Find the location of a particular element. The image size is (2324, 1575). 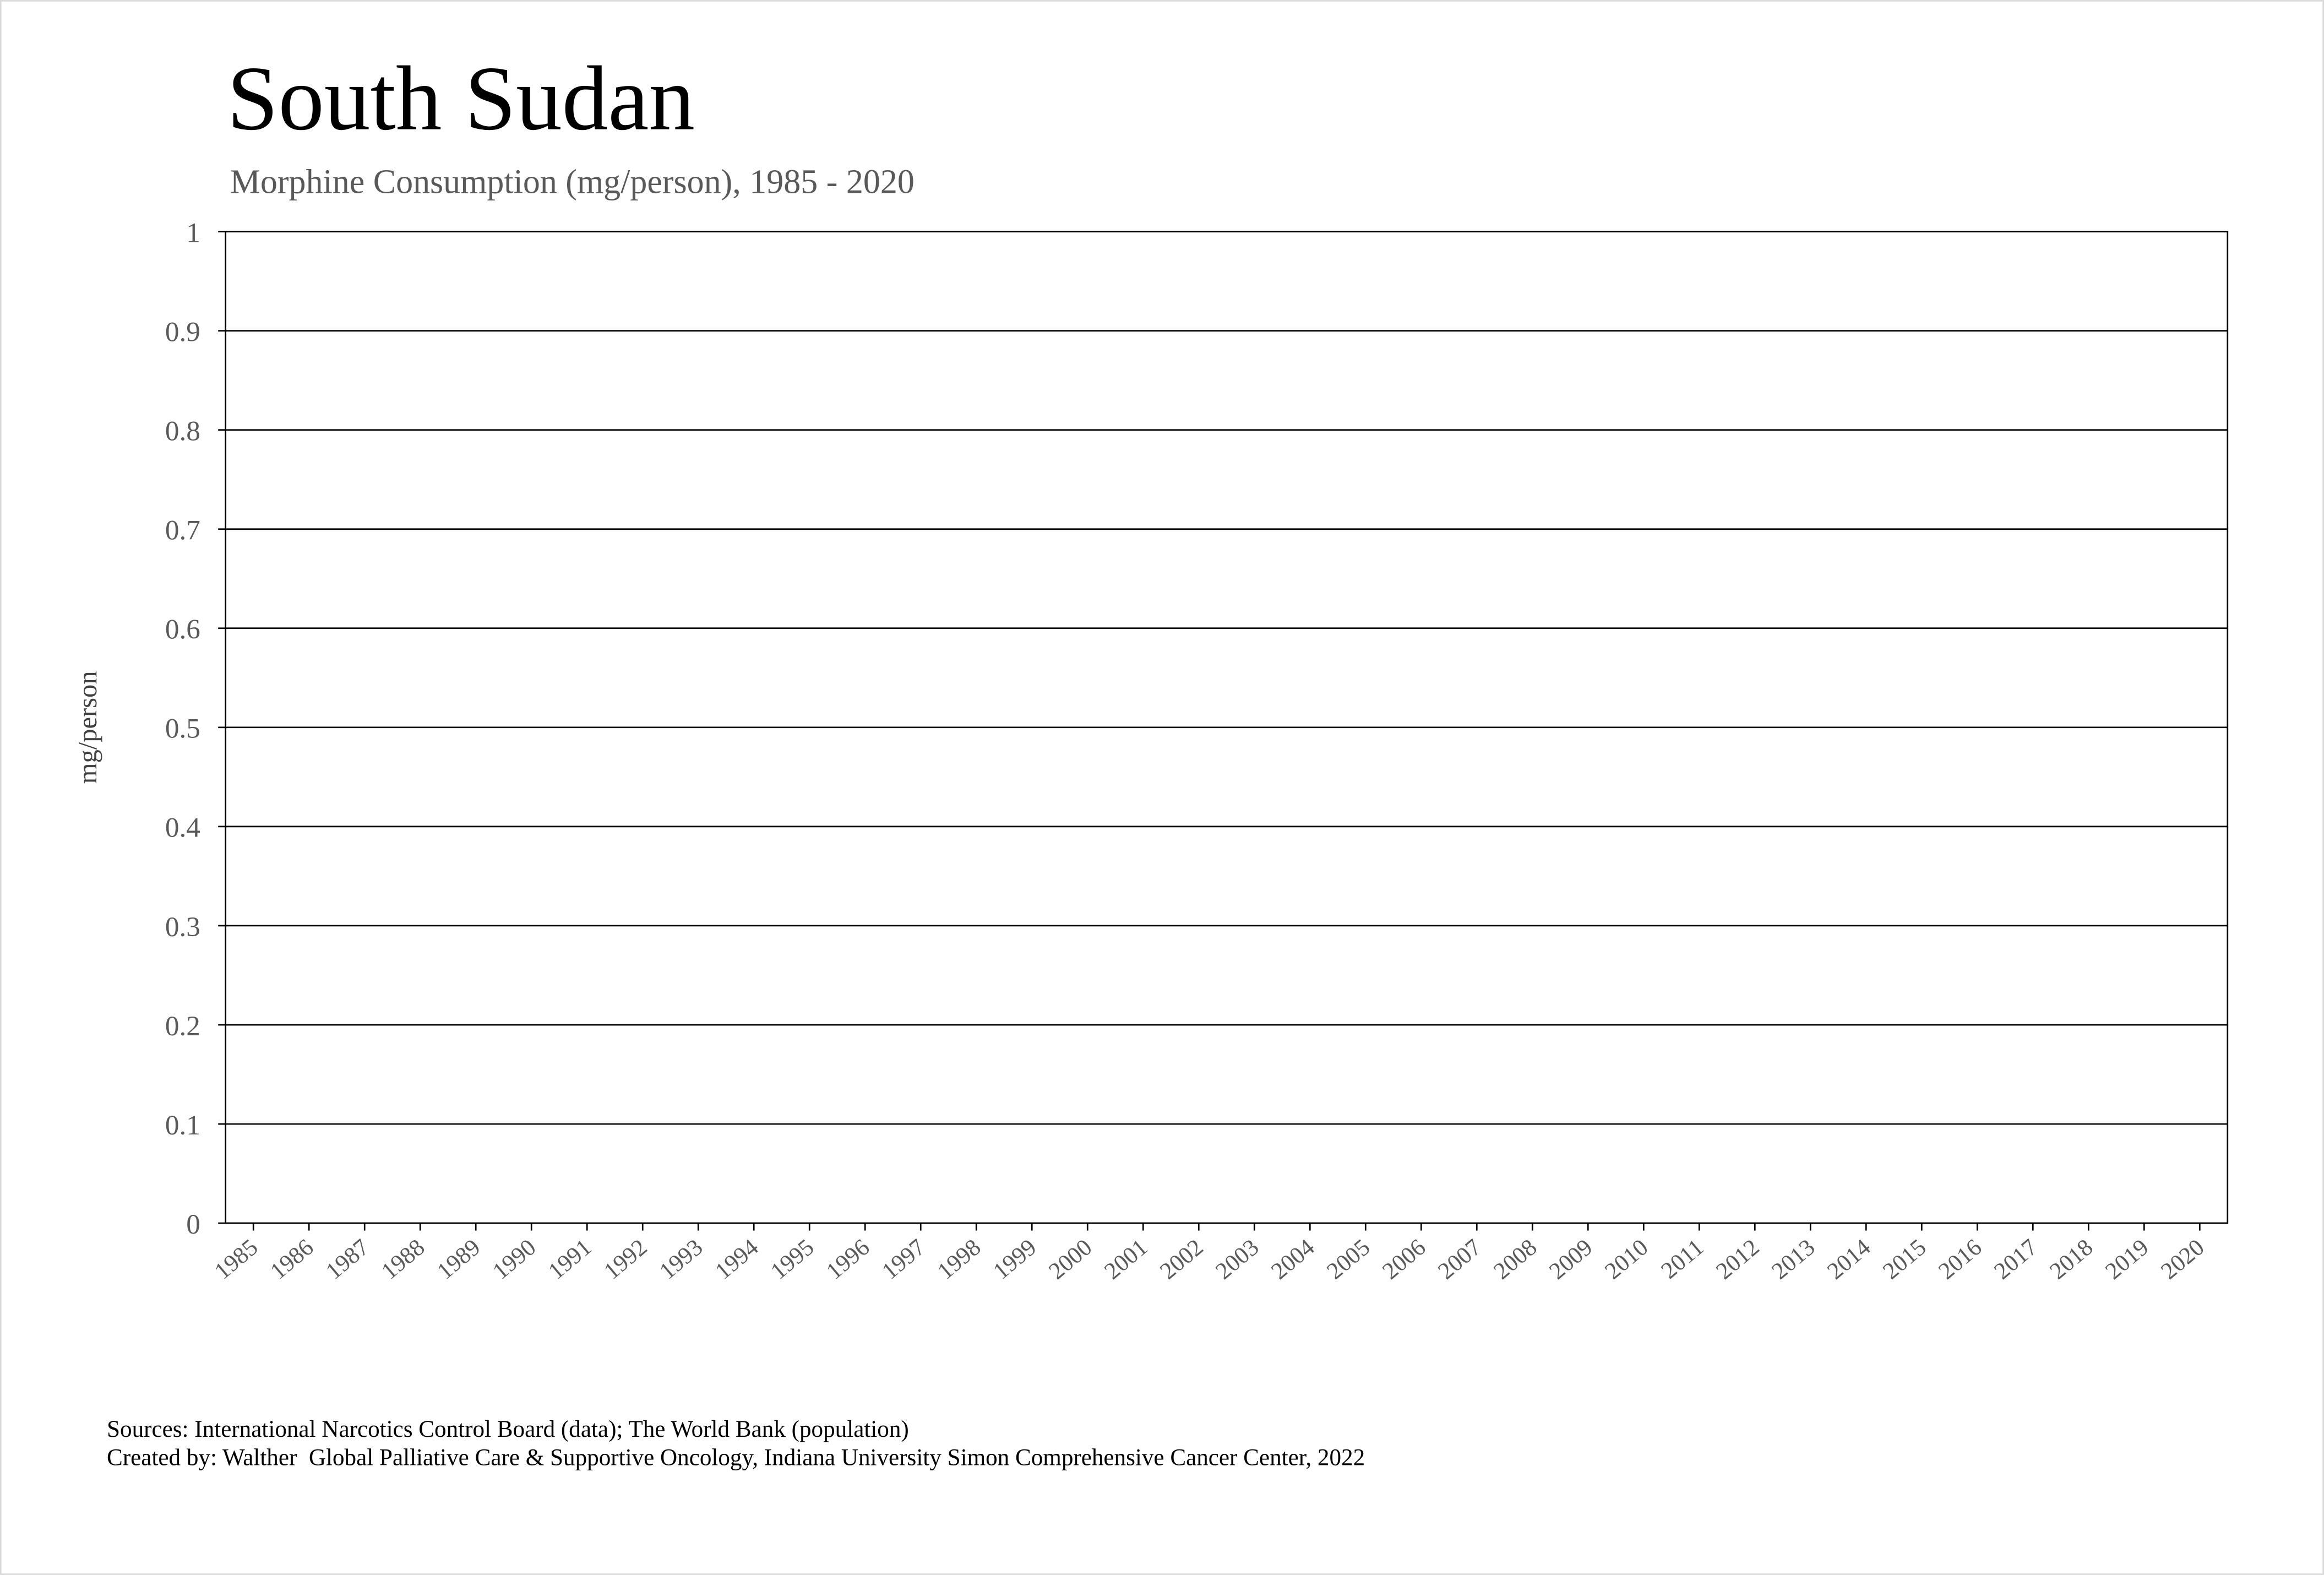

y-tick-label: 0.8 is located at coordinates (182, 431).